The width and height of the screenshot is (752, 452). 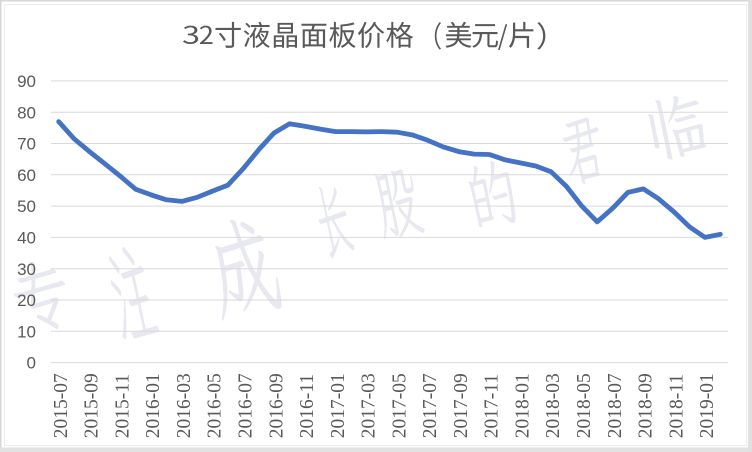 What do you see at coordinates (92, 405) in the screenshot?
I see `svg-text: 2015-09` at bounding box center [92, 405].